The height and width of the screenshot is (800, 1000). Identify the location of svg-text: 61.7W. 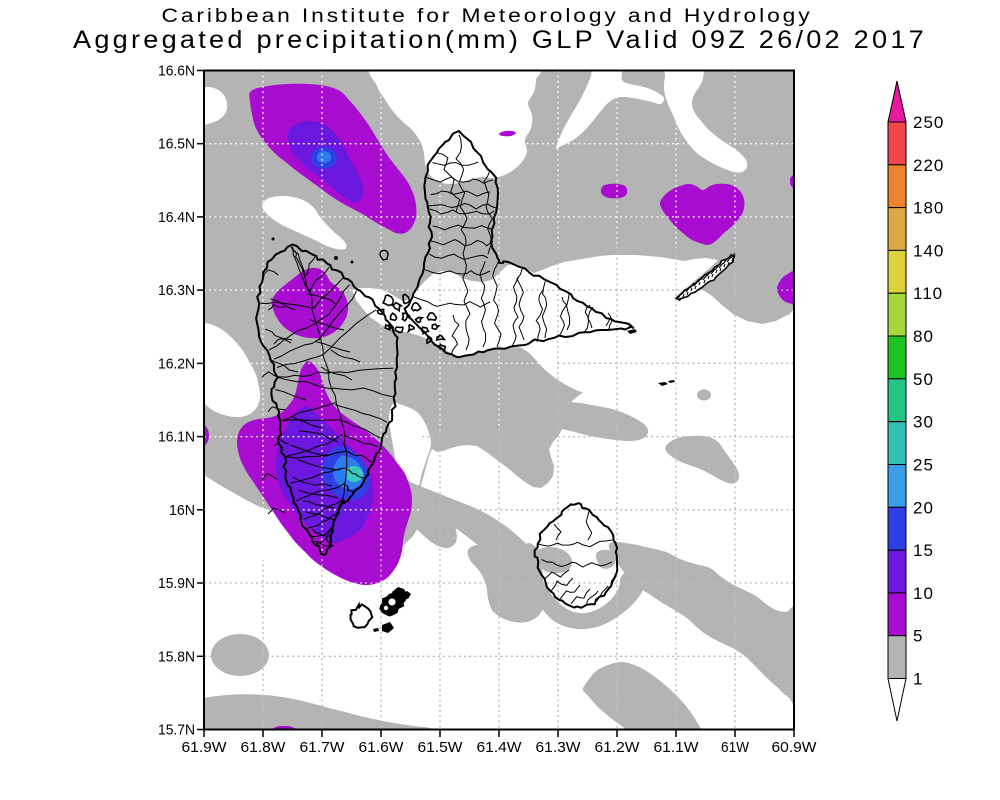
(323, 747).